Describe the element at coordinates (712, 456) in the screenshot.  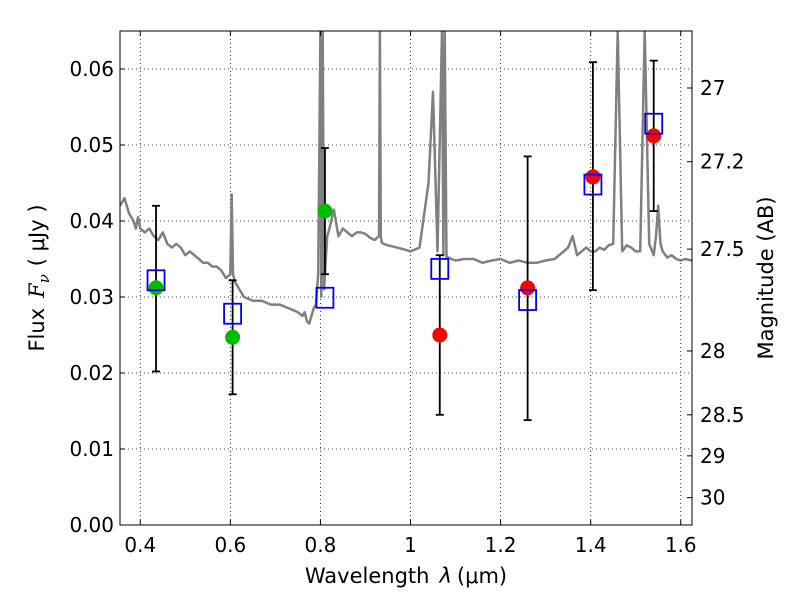
I see `y2-tick-label: 29` at that location.